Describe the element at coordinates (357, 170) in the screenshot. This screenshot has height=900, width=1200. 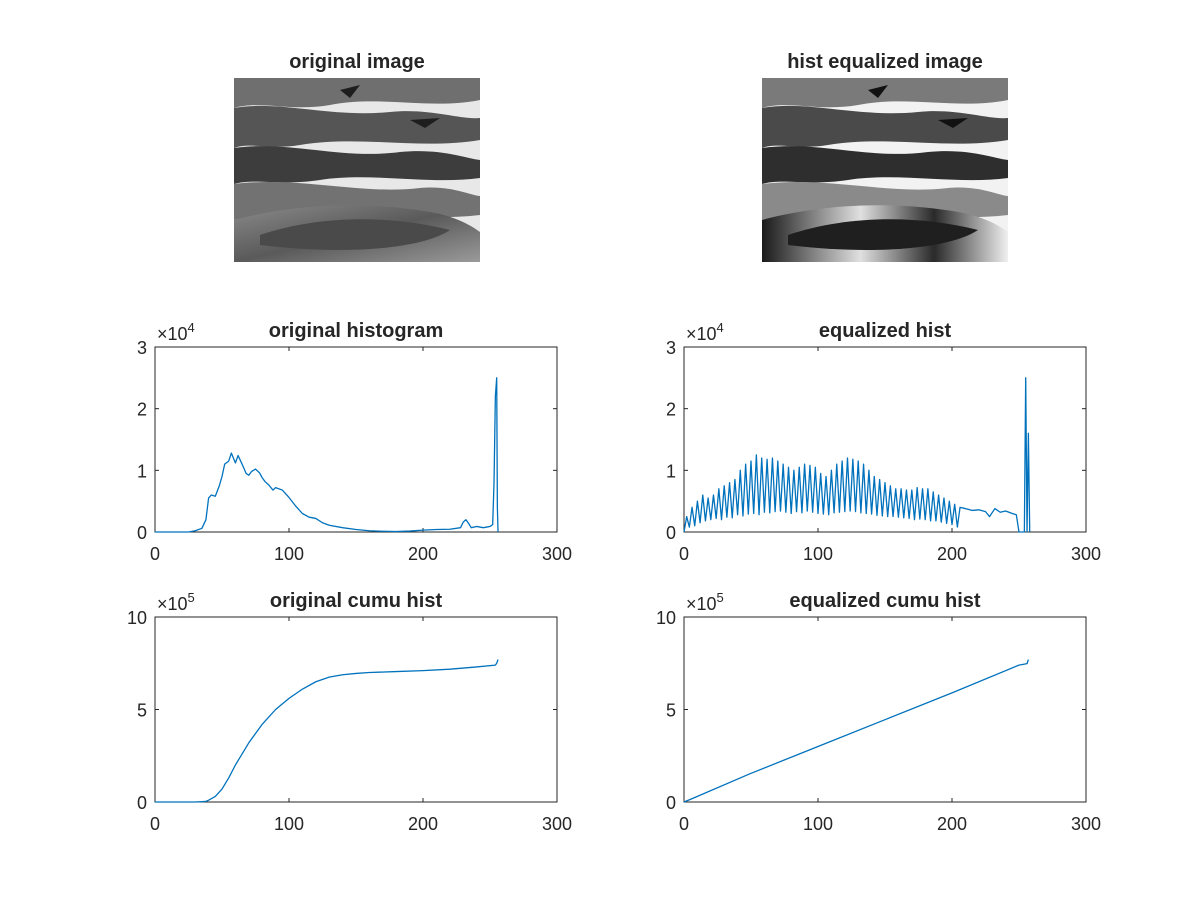
I see `original-image` at that location.